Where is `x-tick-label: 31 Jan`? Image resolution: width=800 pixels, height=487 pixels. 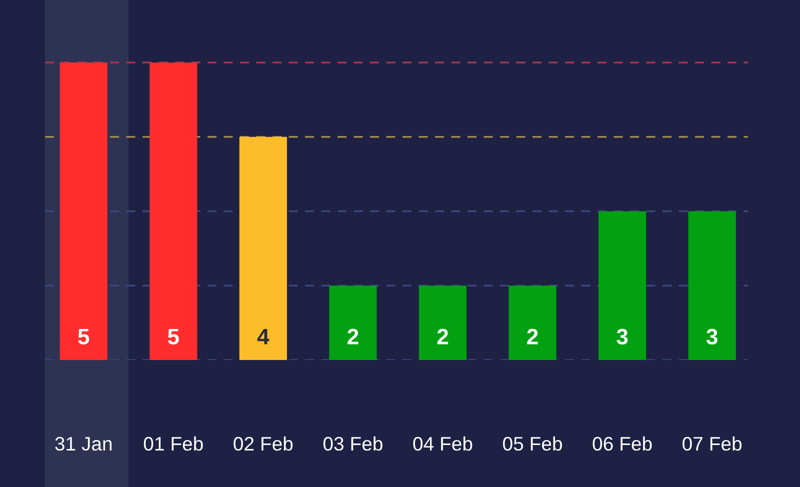
x-tick-label: 31 Jan is located at coordinates (83, 443).